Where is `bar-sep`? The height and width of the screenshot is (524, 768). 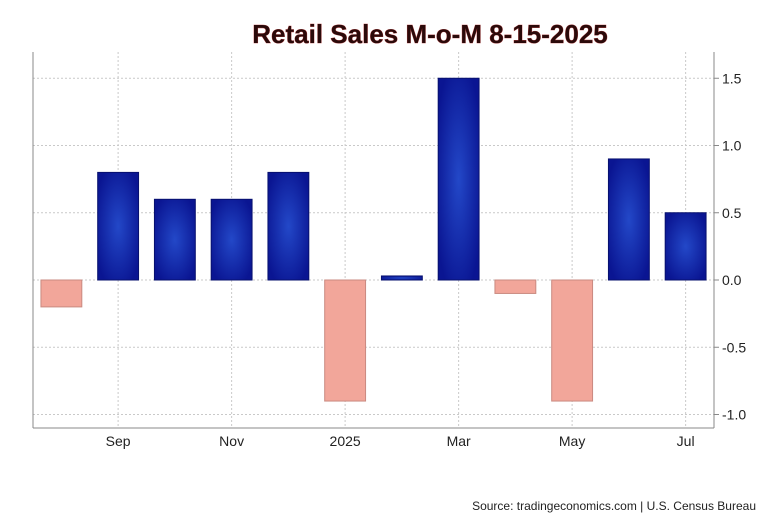
bar-sep is located at coordinates (118, 226).